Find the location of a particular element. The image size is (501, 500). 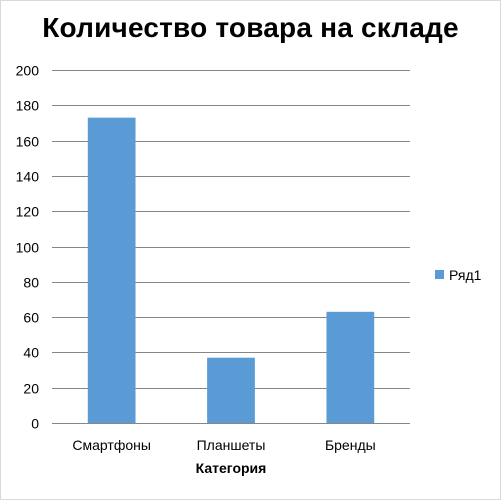

y-tick-label: 160 is located at coordinates (28, 142).